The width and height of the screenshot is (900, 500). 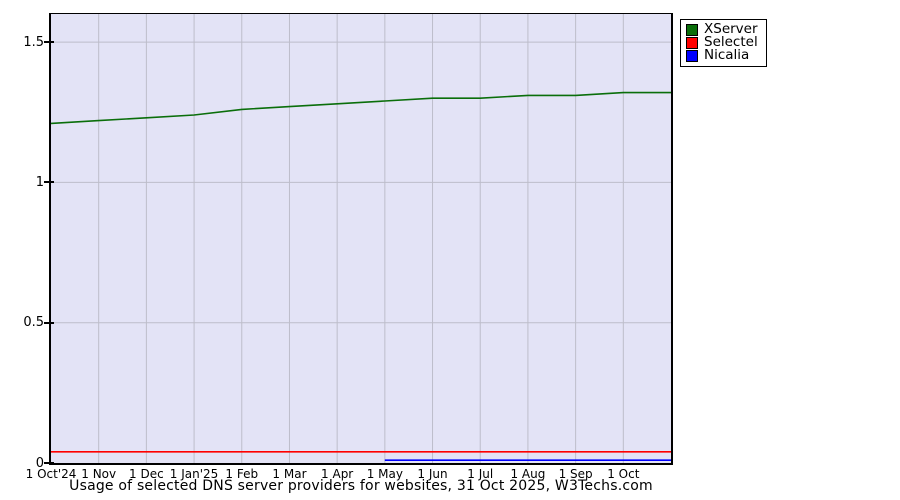 I want to click on x-tick-label: 1 Nov, so click(x=99, y=474).